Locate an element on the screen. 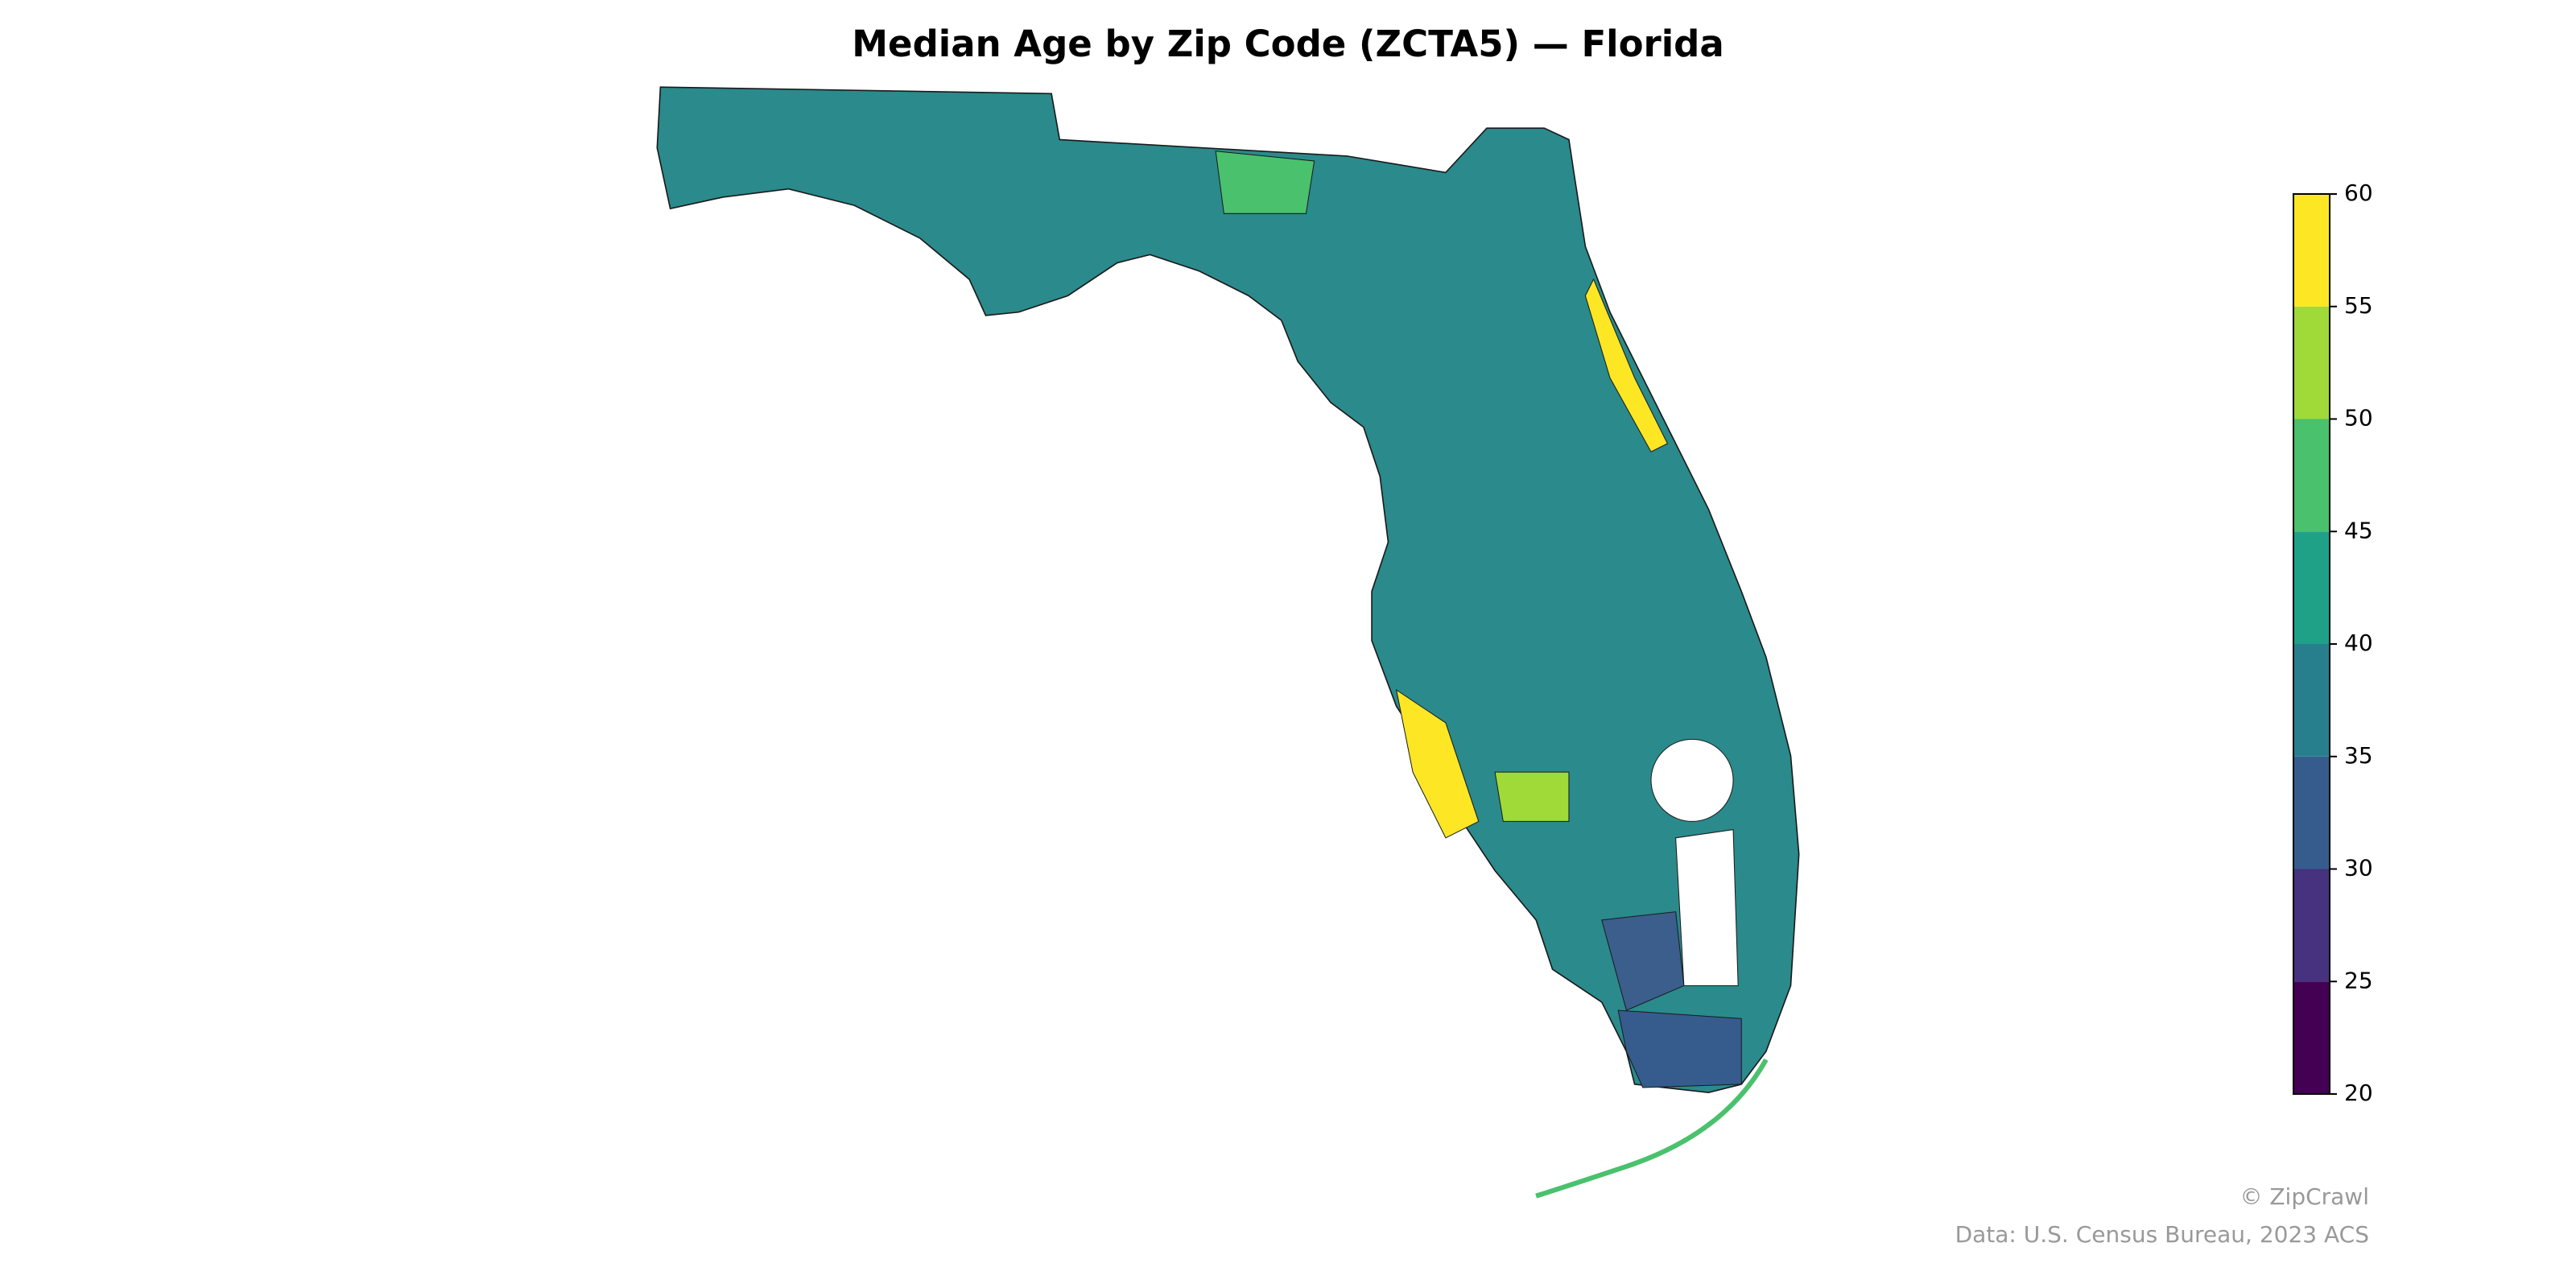  tick-label: 35 is located at coordinates (2358, 755).